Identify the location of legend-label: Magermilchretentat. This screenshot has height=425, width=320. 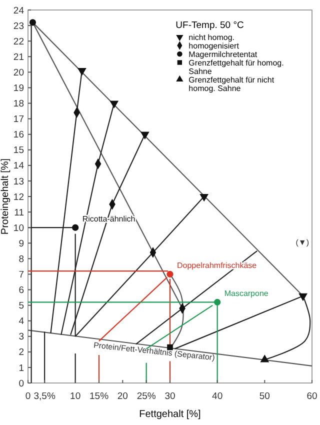
(223, 54).